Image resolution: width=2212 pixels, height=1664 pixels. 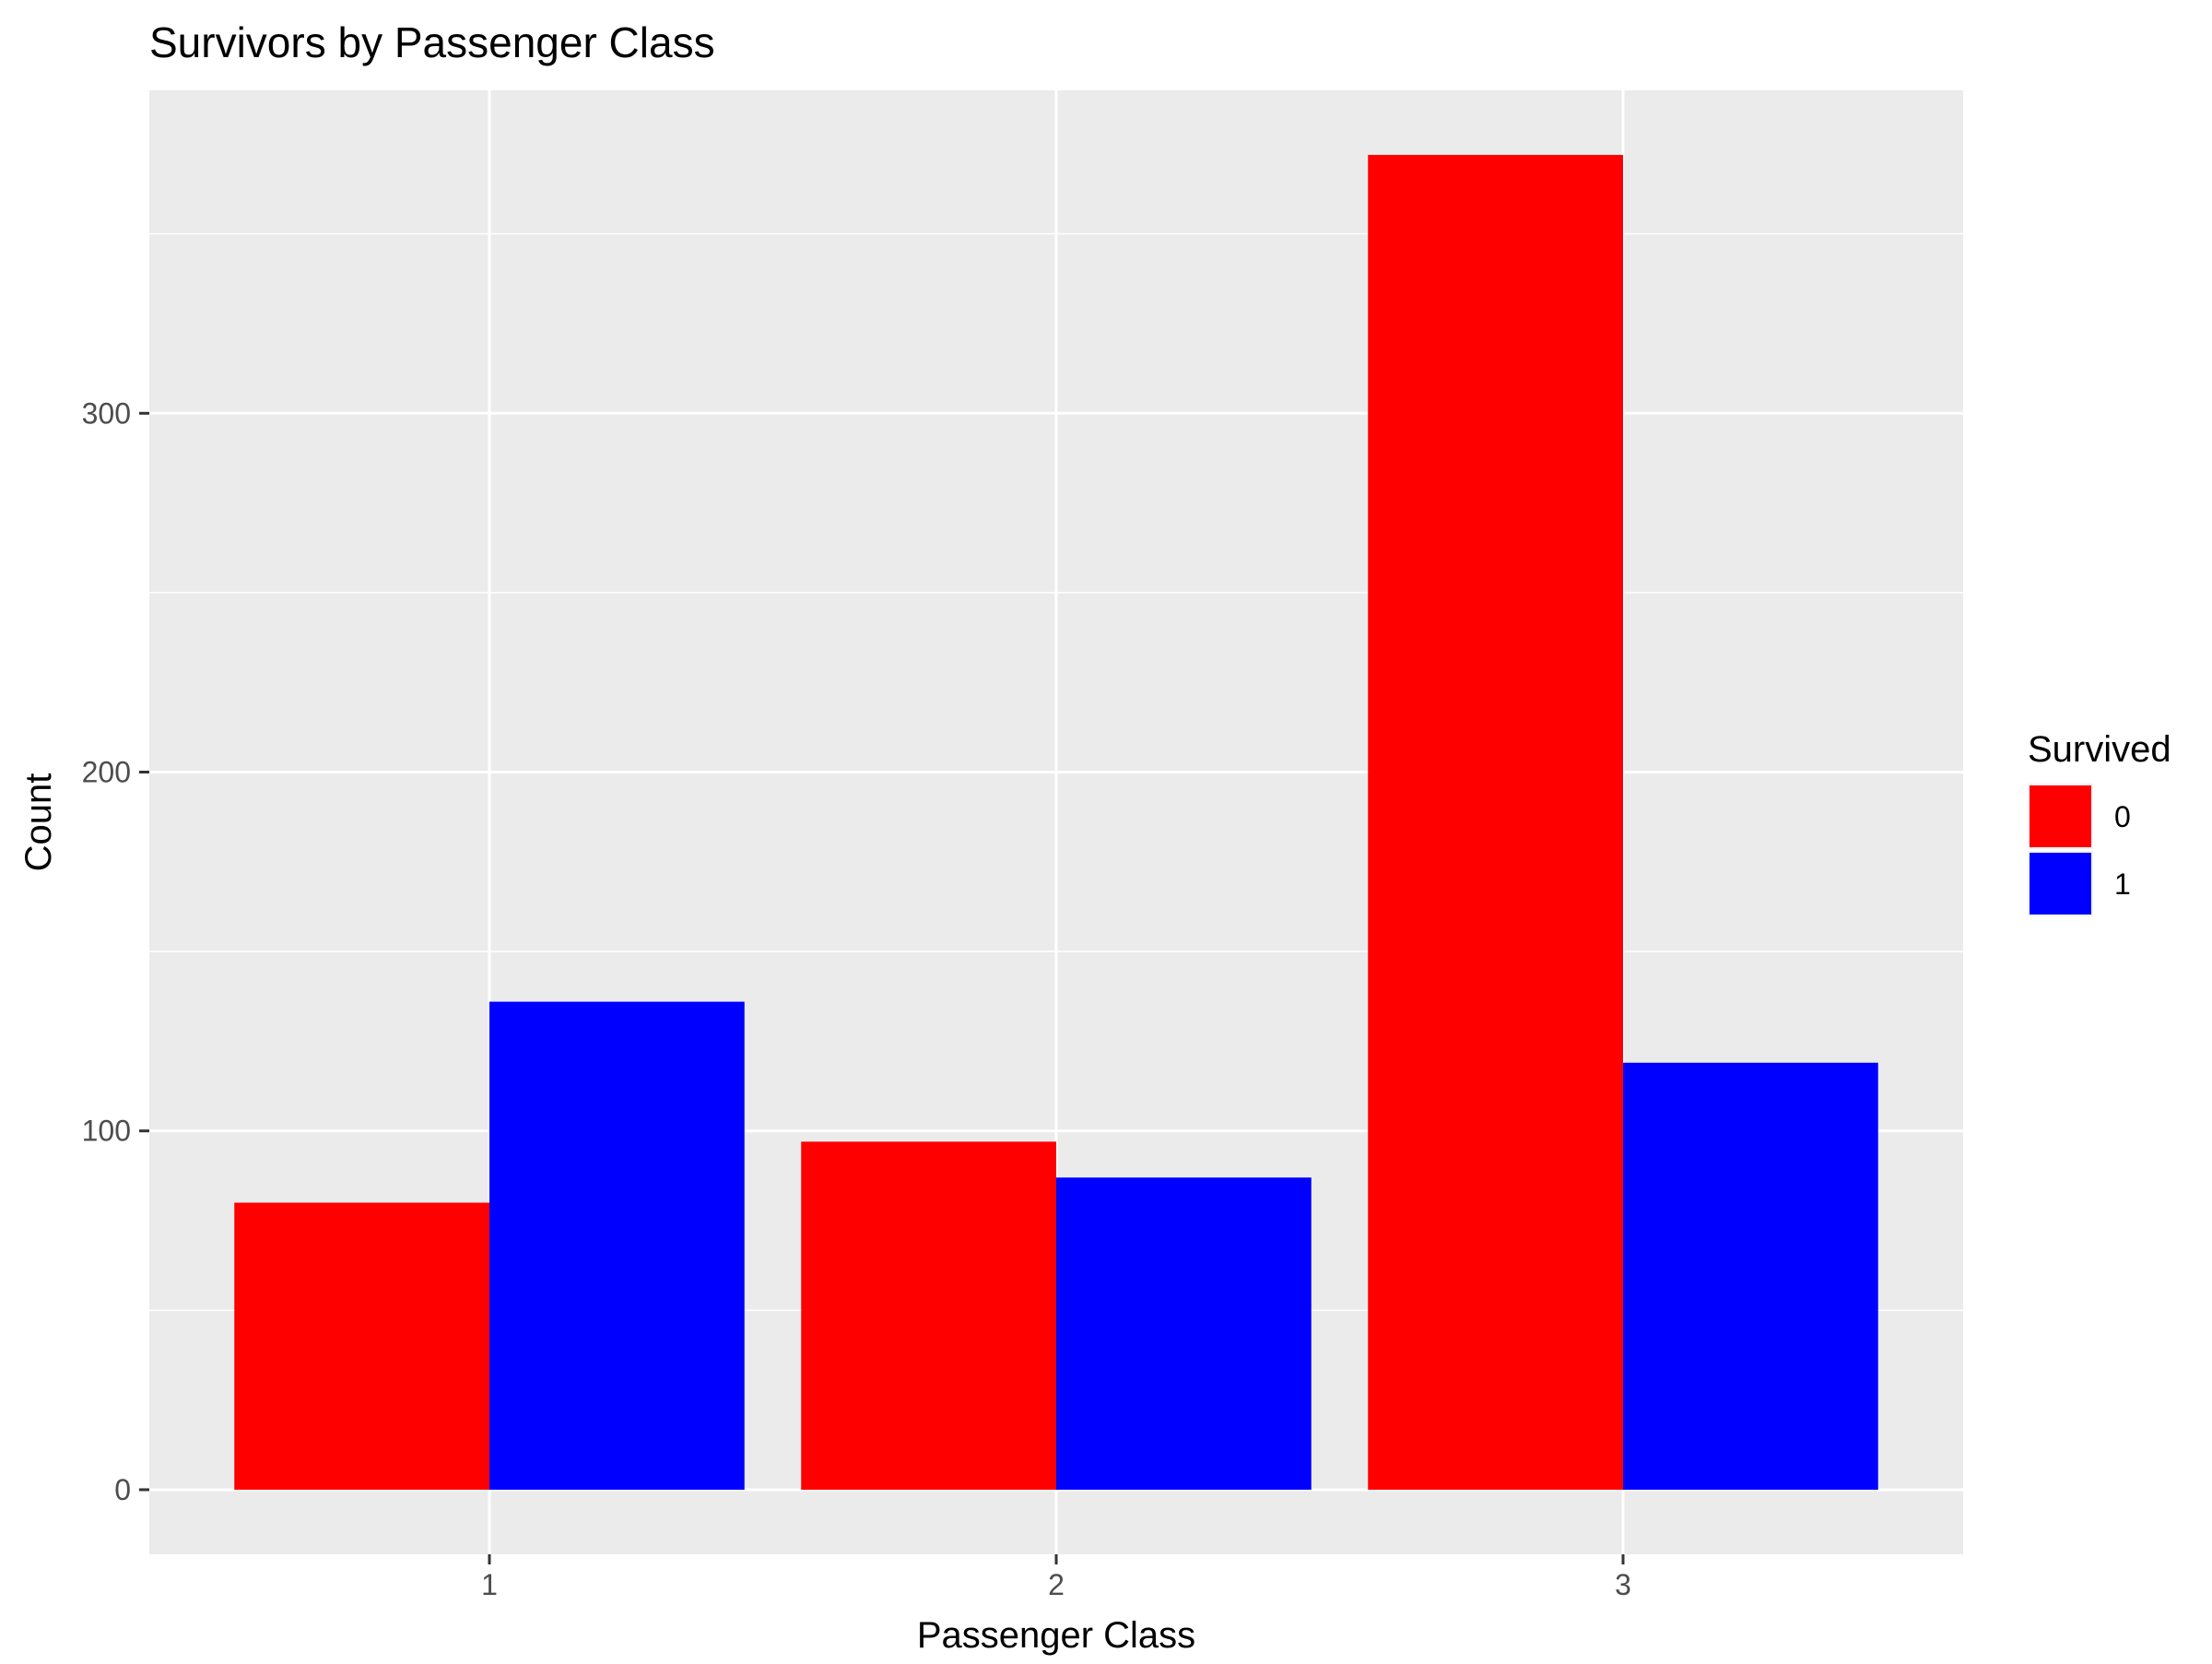 I want to click on x-axis: 1 2 3, so click(x=1056, y=1577).